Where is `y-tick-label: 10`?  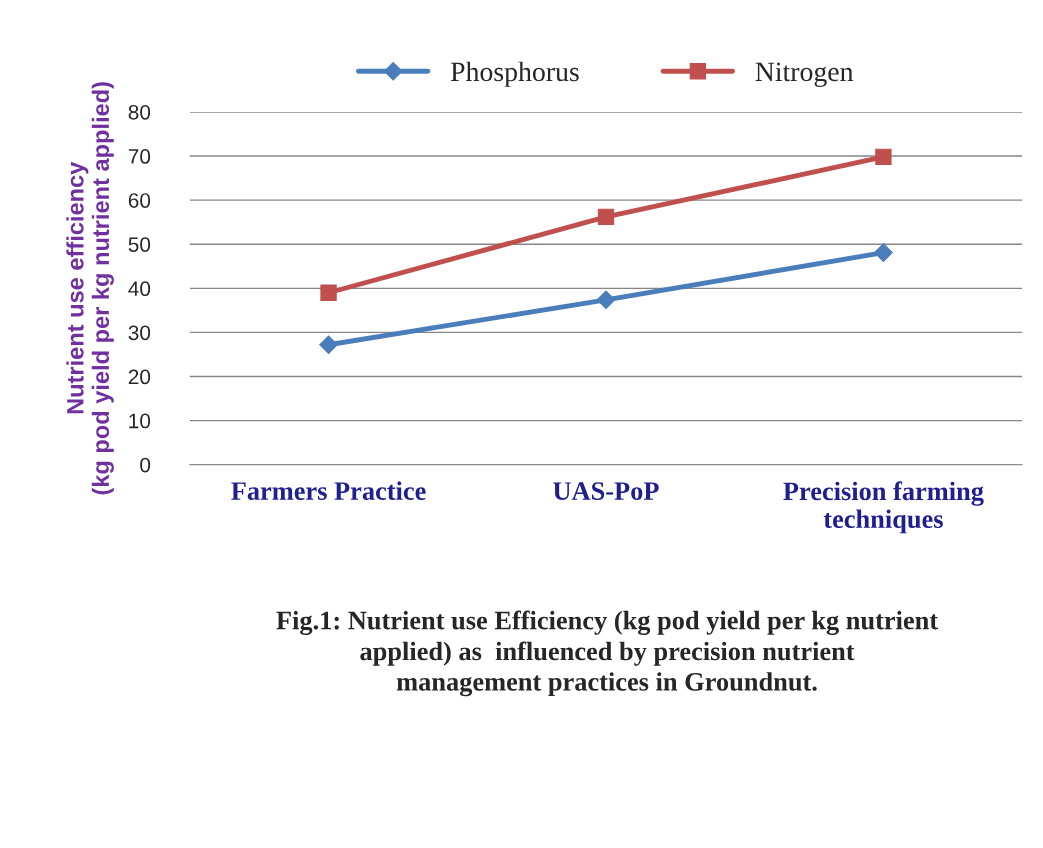 y-tick-label: 10 is located at coordinates (140, 421).